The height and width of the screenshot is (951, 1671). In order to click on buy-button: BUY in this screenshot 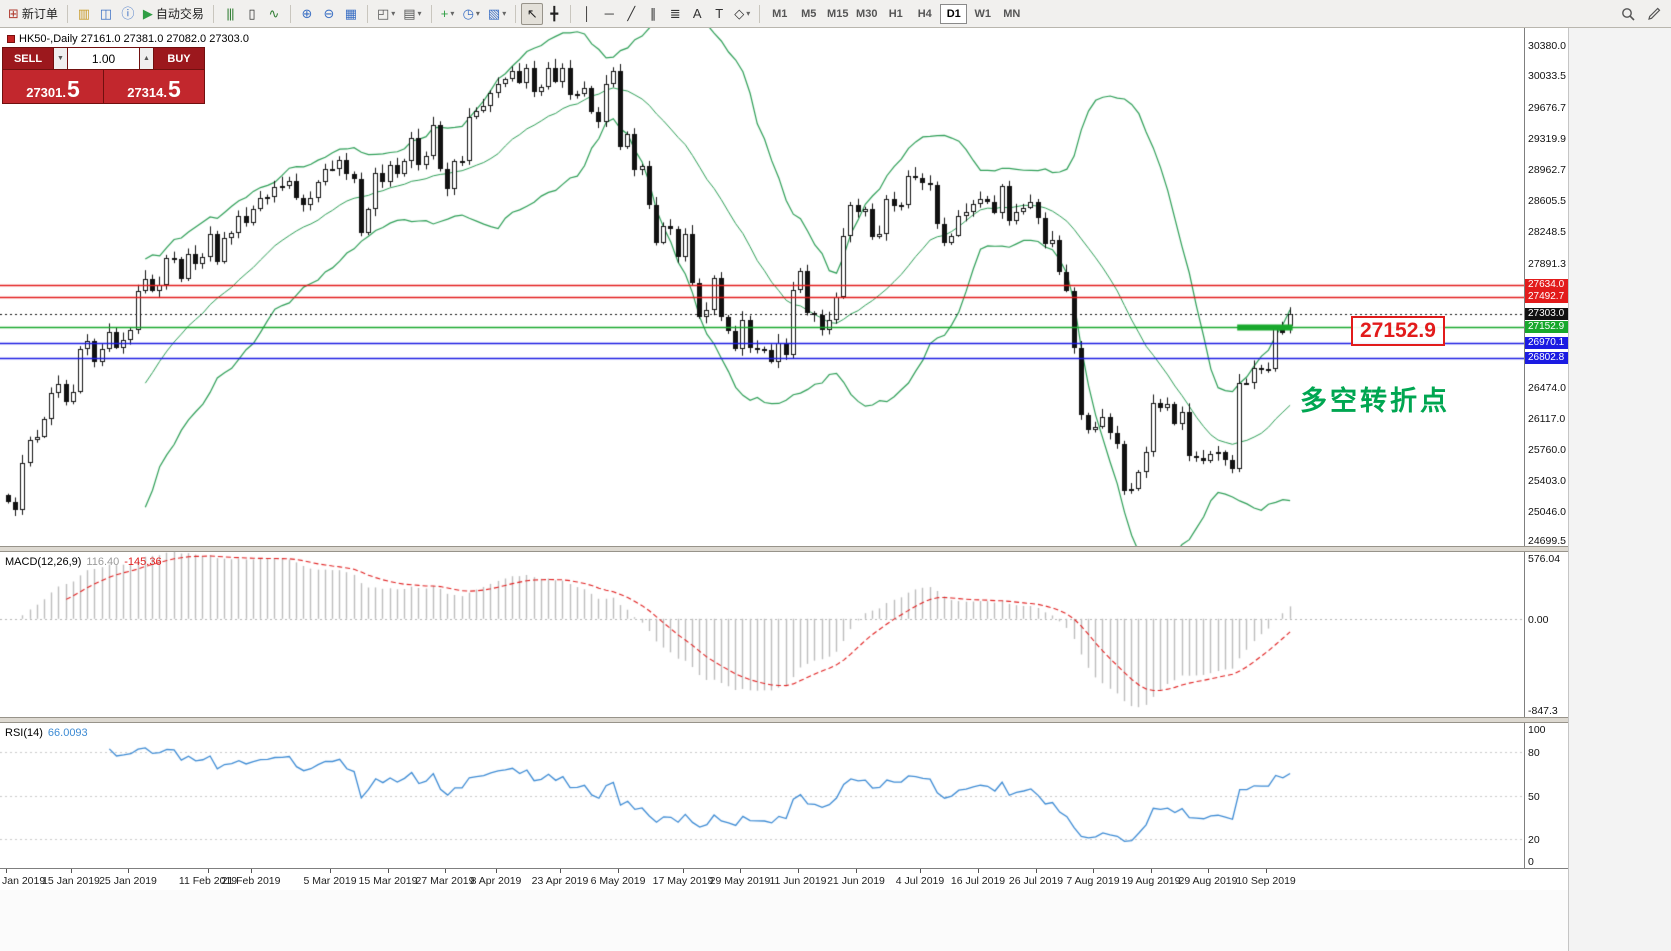, I will do `click(179, 58)`.